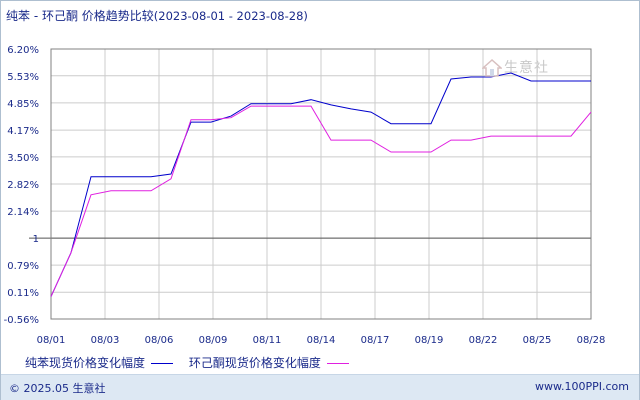  What do you see at coordinates (320, 387) in the screenshot?
I see `footer: © 2025.05 生意社 www.100PPI.com` at bounding box center [320, 387].